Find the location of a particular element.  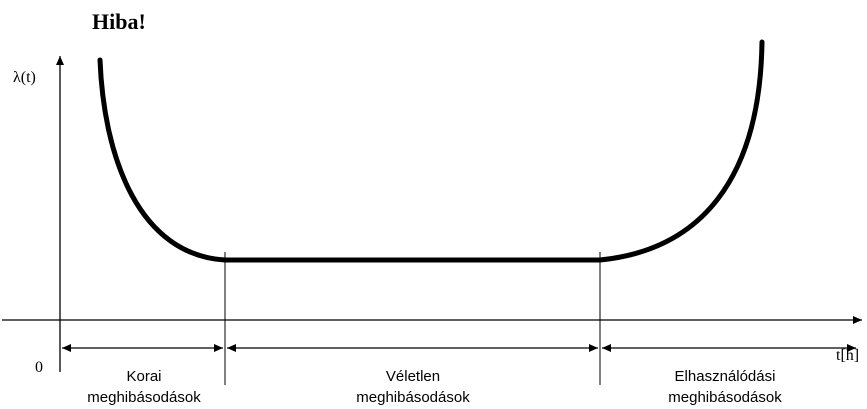

y-axis-label: λ(t) is located at coordinates (24, 77).